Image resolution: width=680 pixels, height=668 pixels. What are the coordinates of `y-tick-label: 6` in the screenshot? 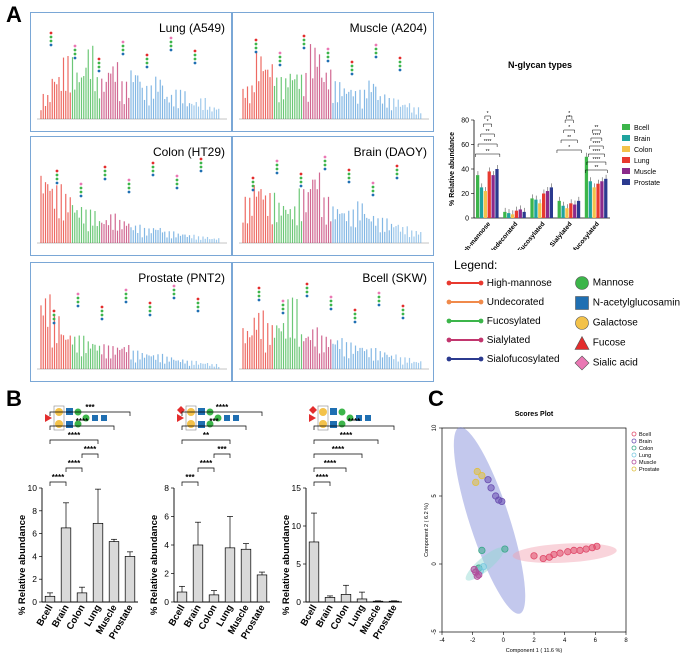 It's located at (166, 517).